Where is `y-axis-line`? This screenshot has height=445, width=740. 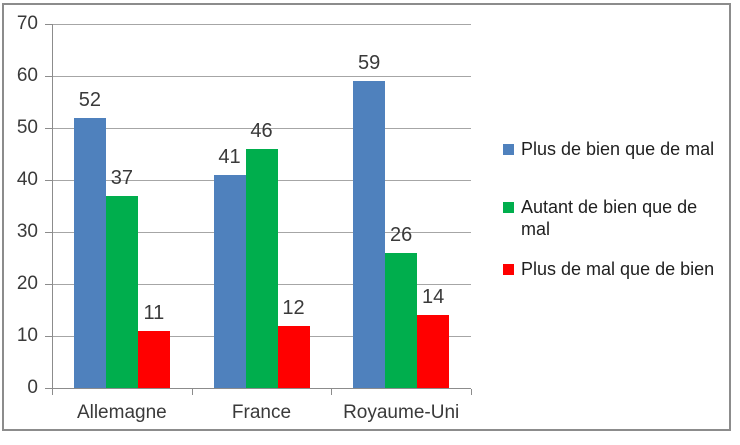 y-axis-line is located at coordinates (52, 206).